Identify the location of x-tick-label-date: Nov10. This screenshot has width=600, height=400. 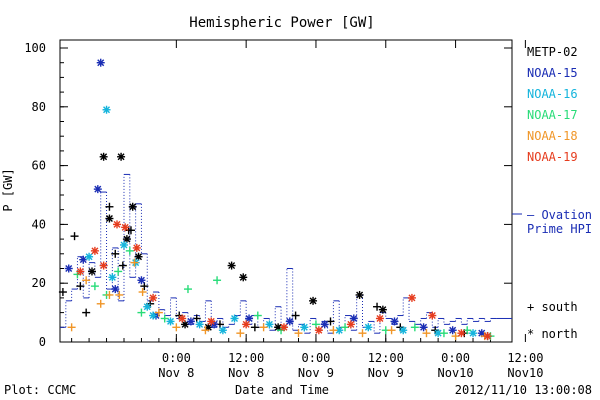
(525, 373).